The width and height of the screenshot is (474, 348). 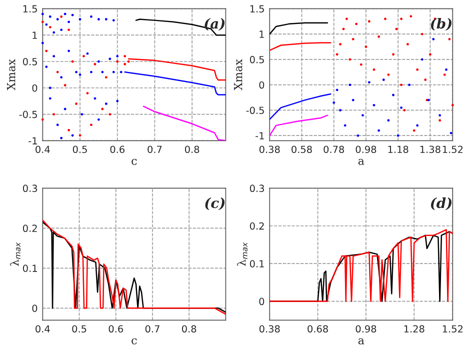 I want to click on x-tick-label: 1.38, so click(x=430, y=150).